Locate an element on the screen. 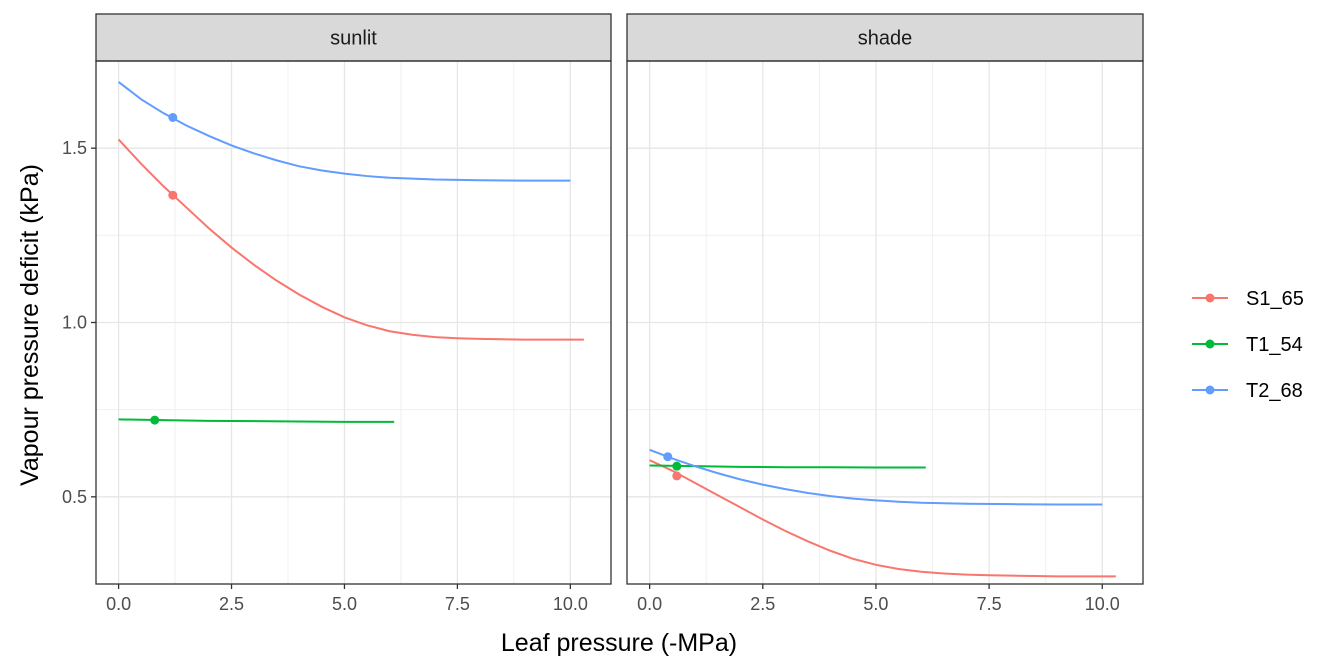 The width and height of the screenshot is (1344, 672). y-axis-title: Vapour pressure deficit (kPa) is located at coordinates (30, 325).